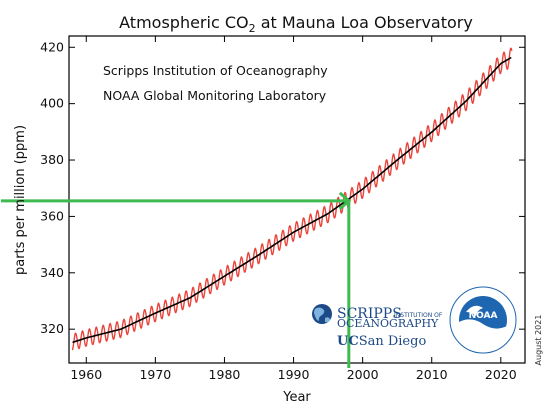 Image resolution: width=555 pixels, height=417 pixels. Describe the element at coordinates (52, 46) in the screenshot. I see `y-tick-label: 420` at that location.